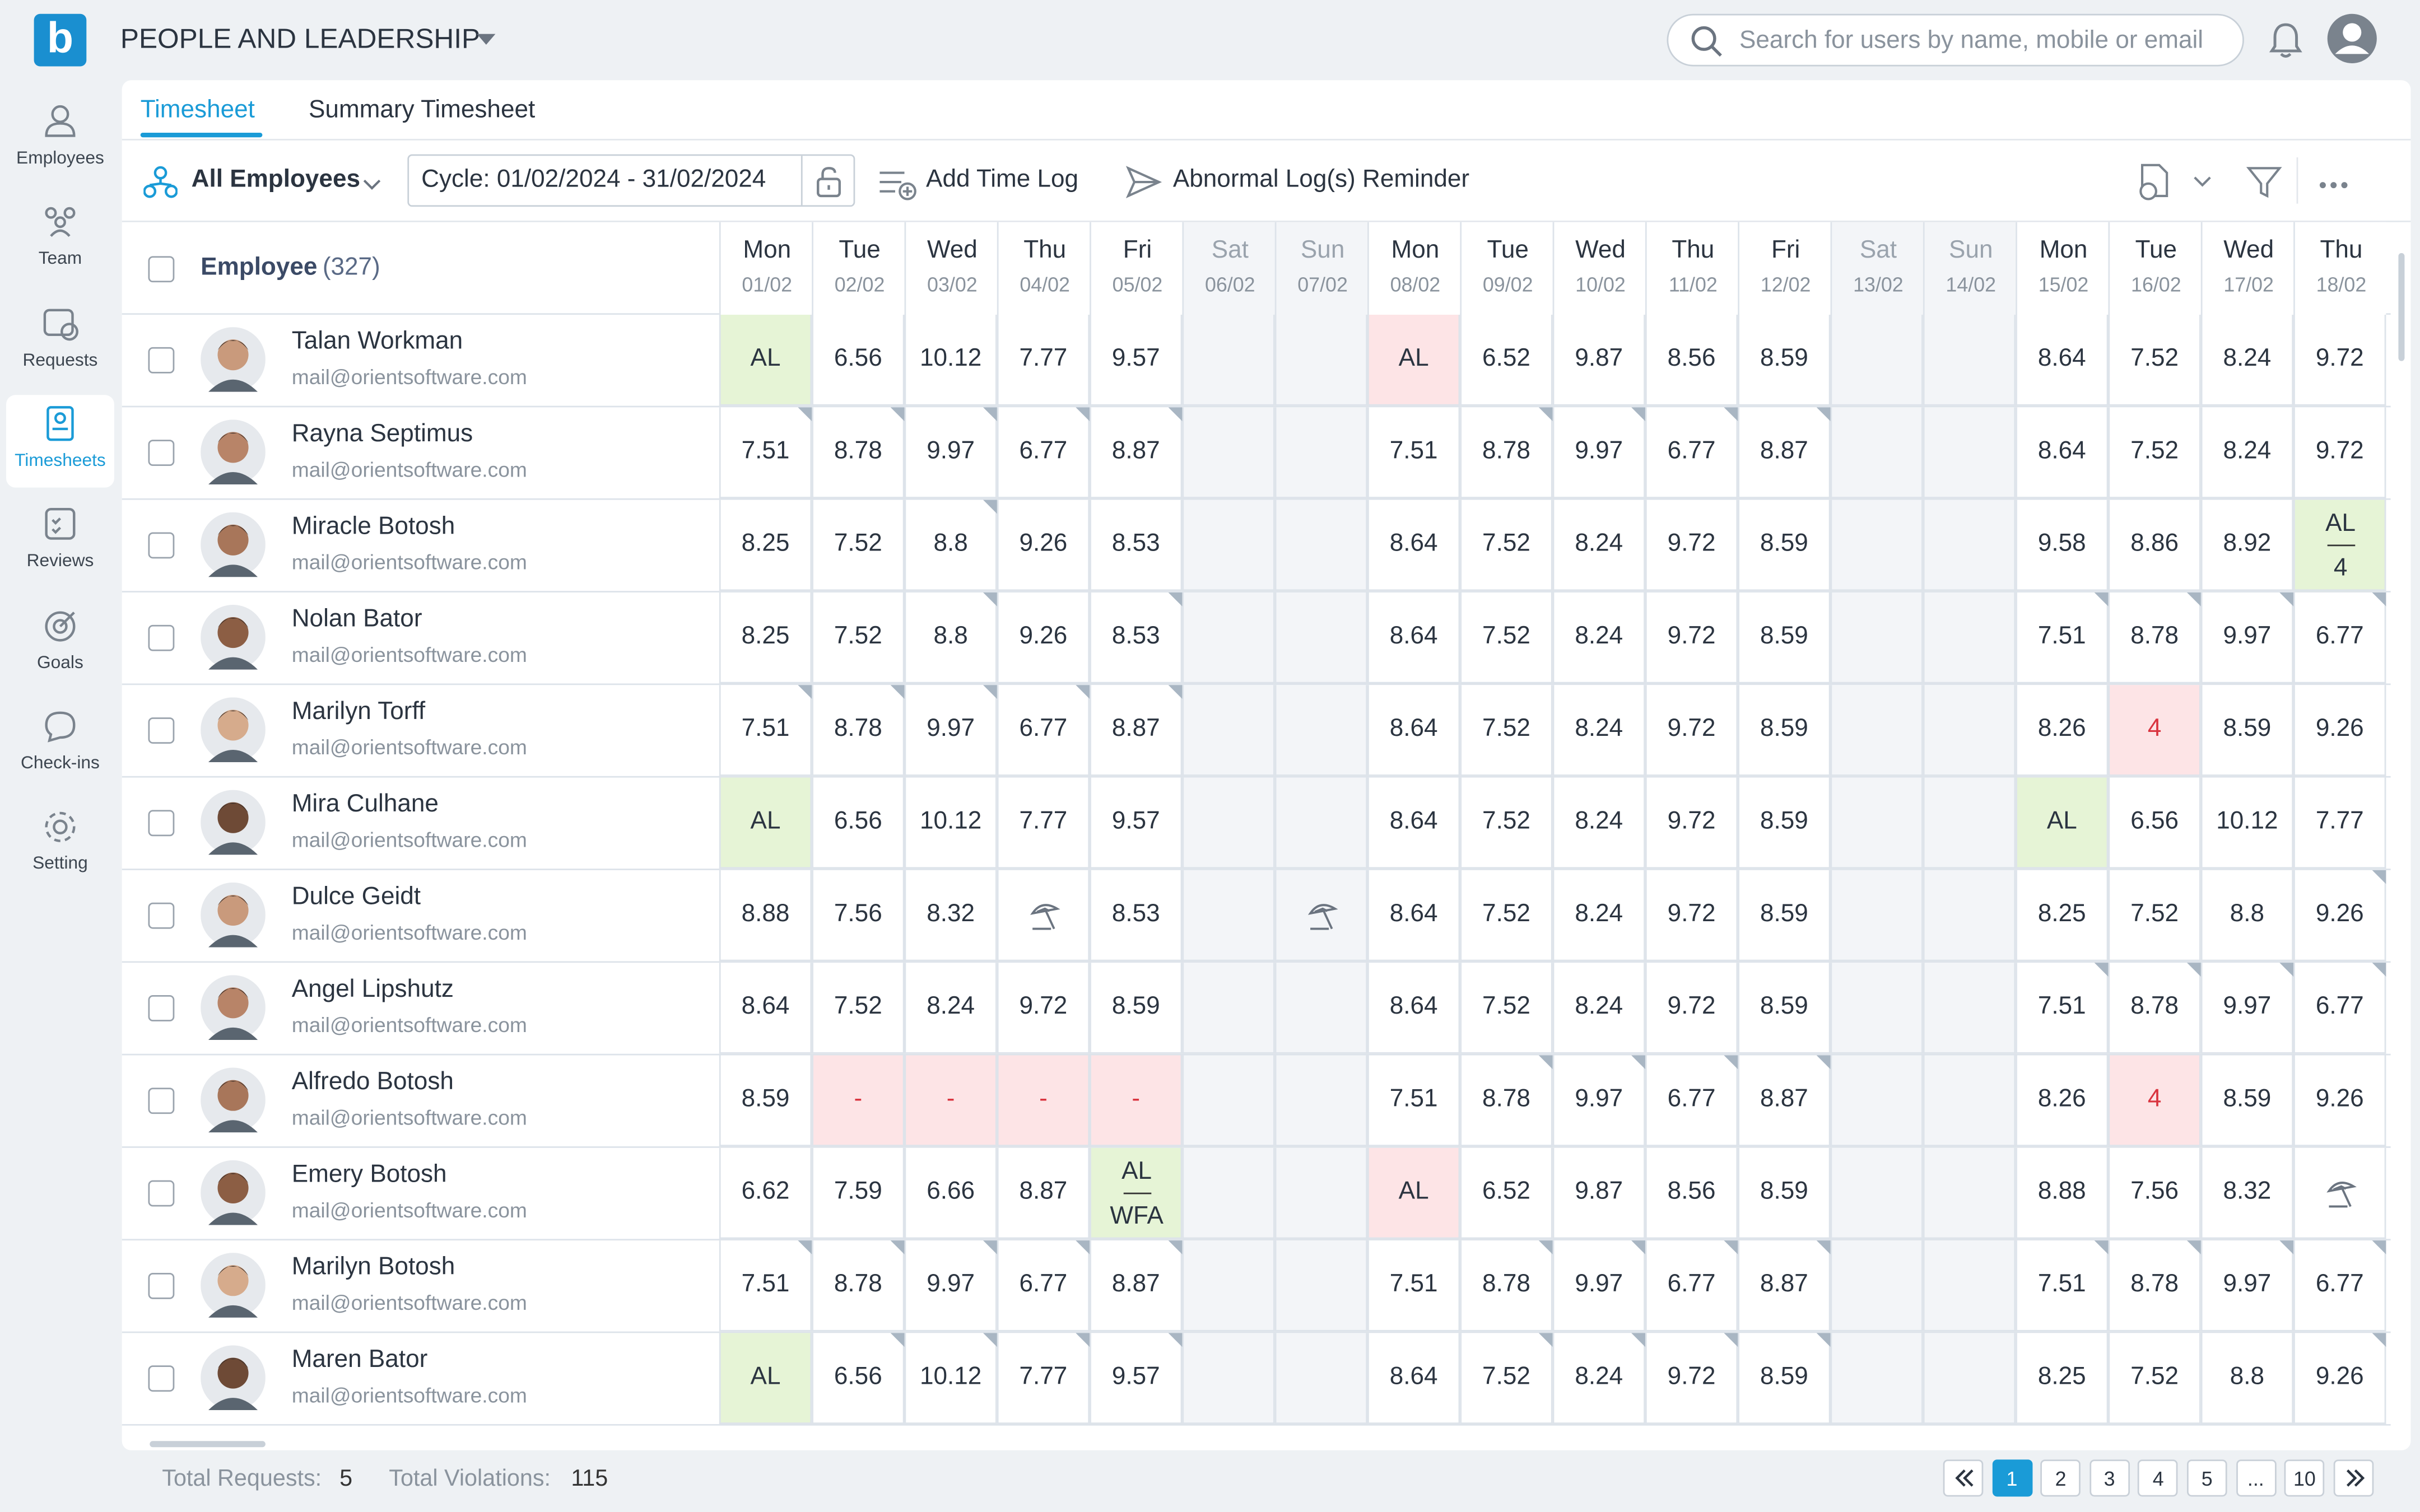 The width and height of the screenshot is (2420, 1512). I want to click on employee-header: Employee, so click(260, 268).